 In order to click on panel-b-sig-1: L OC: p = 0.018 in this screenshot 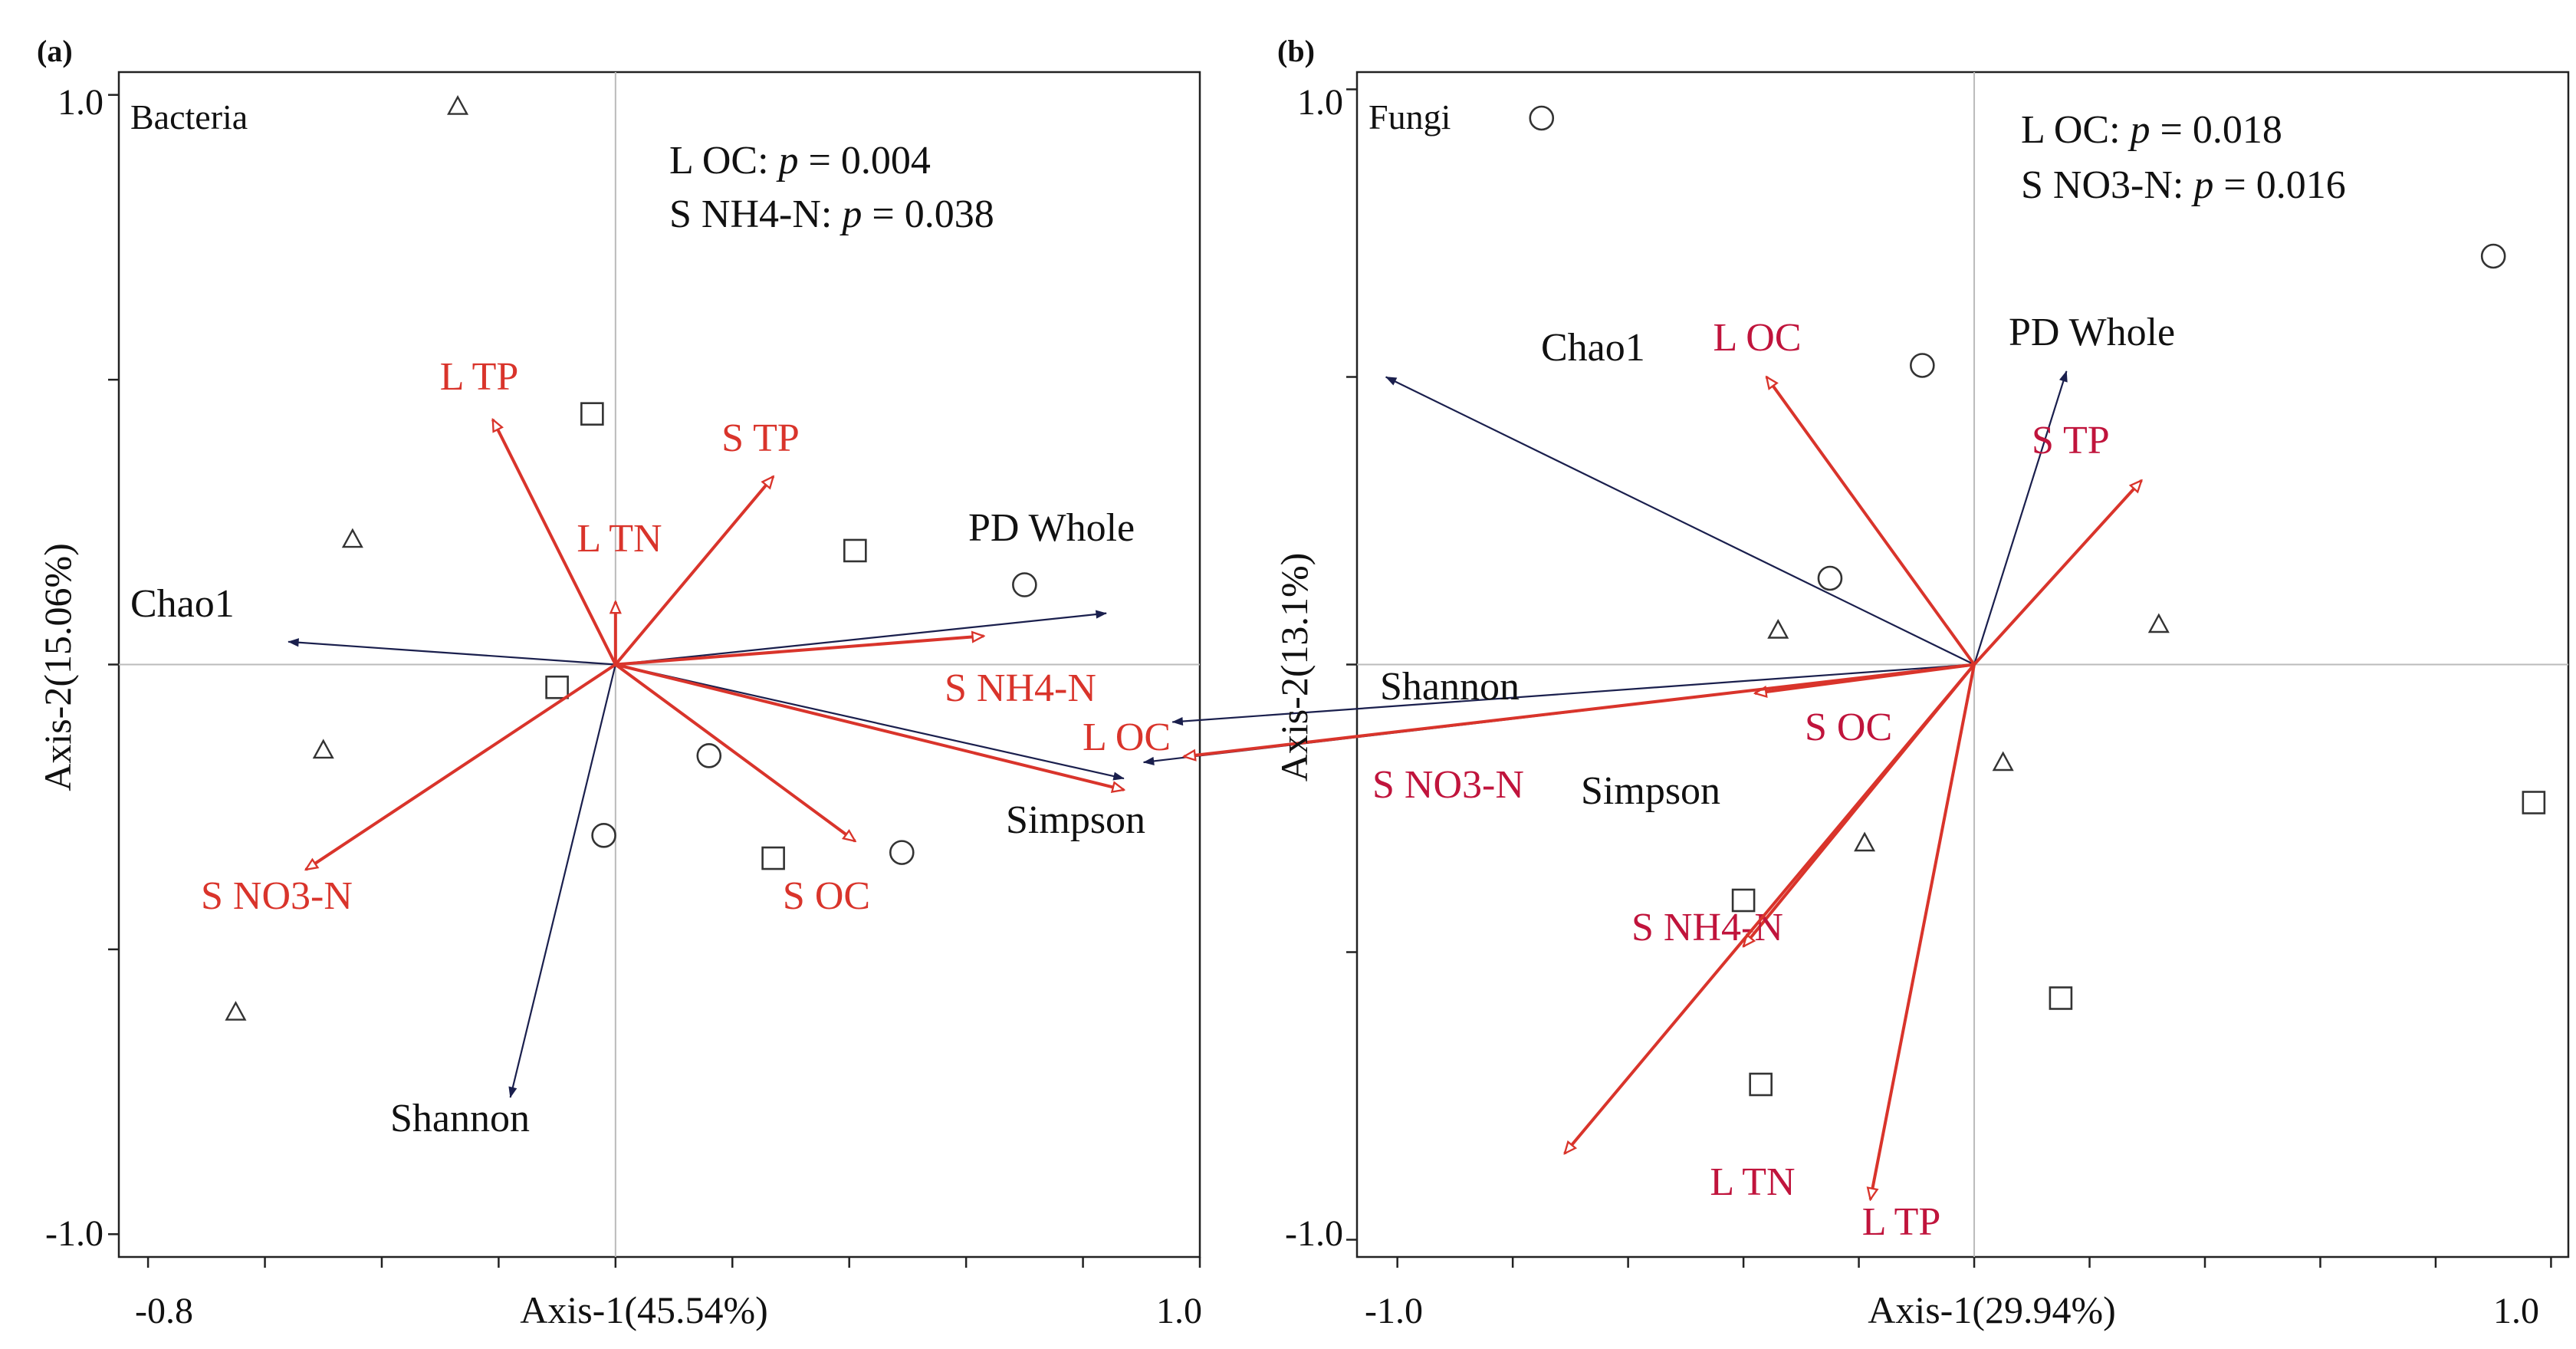, I will do `click(2151, 130)`.